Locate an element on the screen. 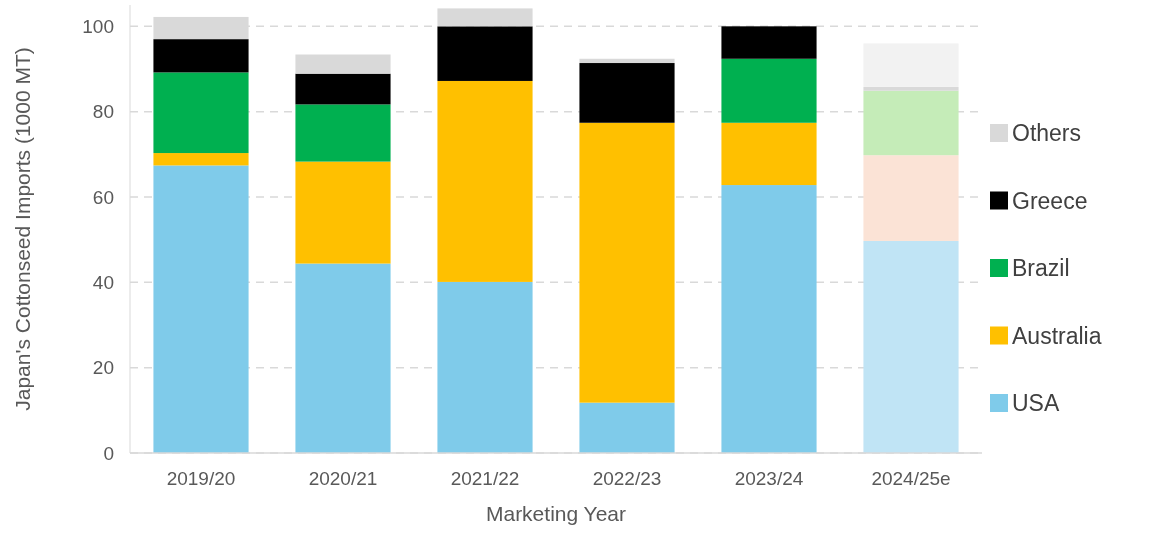 This screenshot has height=533, width=1160. y-axis-title: Japan's Cottonseed Imports (1000 MT) is located at coordinates (22, 229).